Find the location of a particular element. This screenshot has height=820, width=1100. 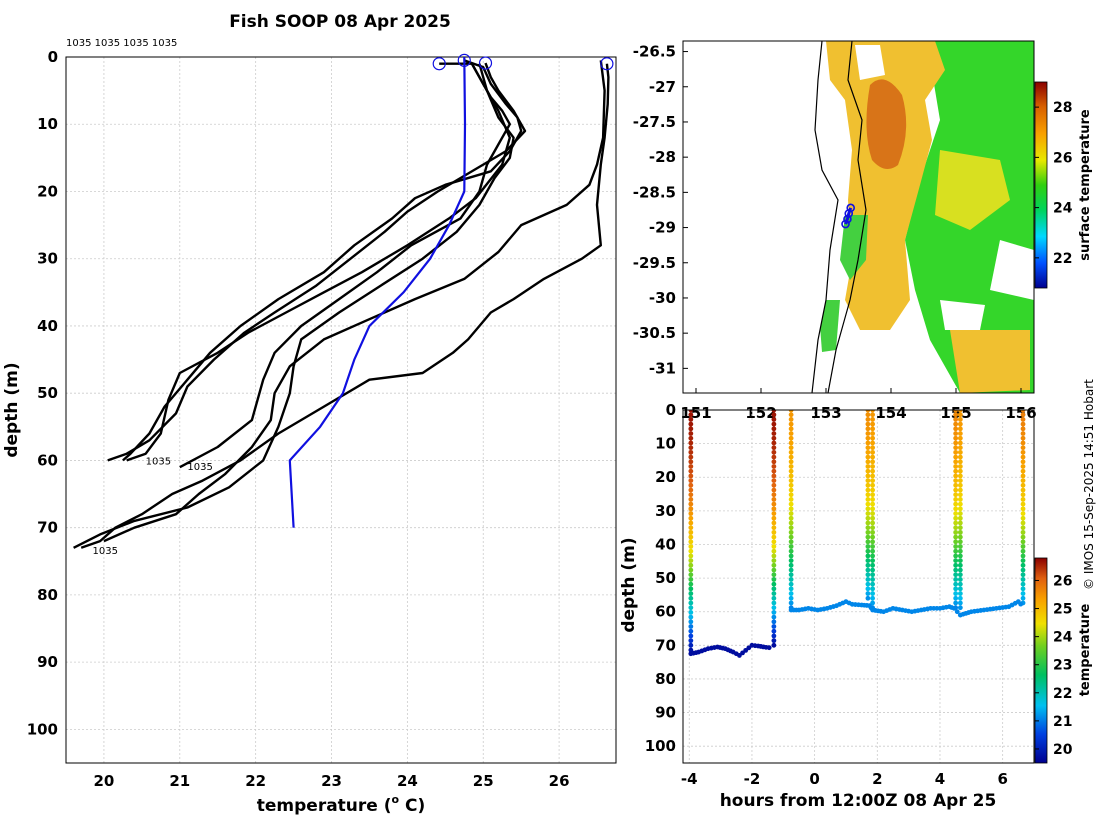

ship-track is located at coordinates (848, 216).